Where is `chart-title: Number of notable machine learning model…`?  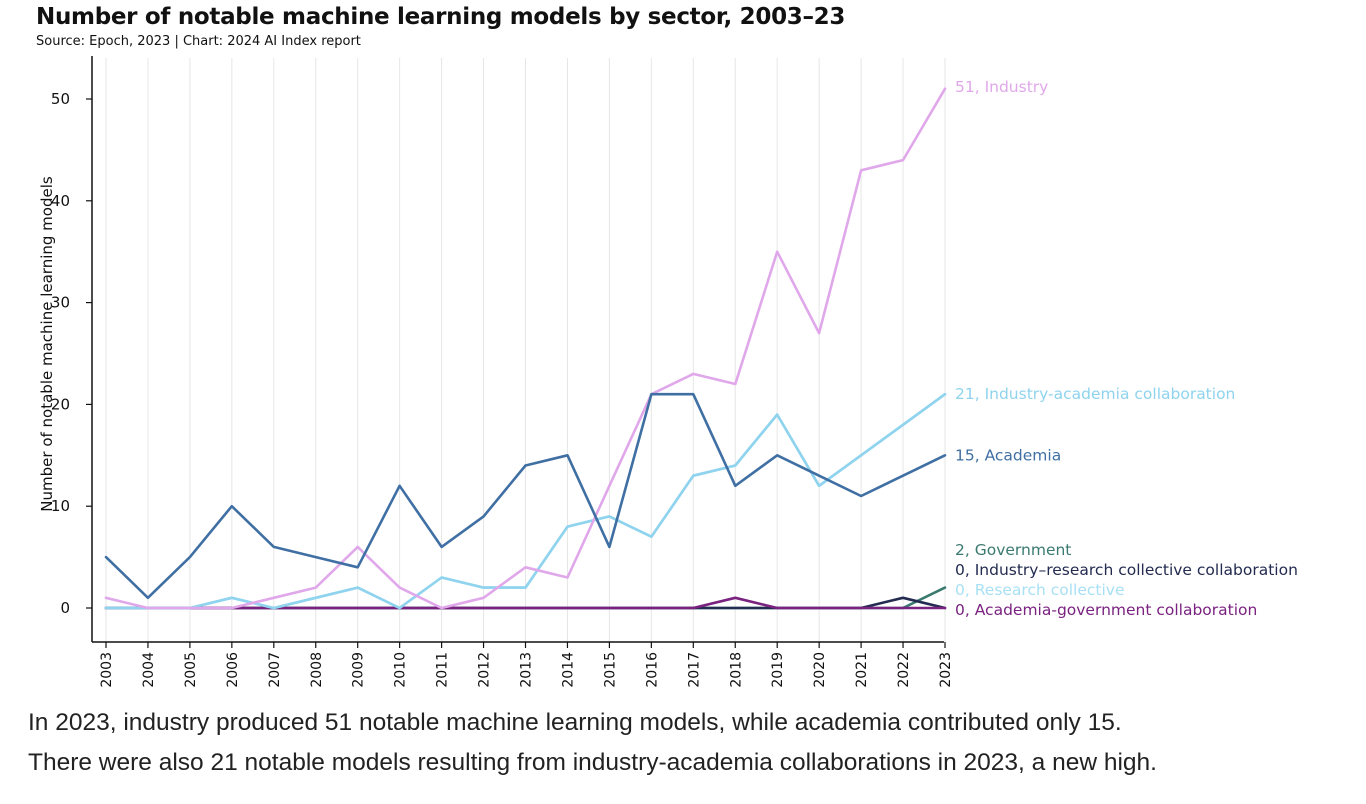
chart-title: Number of notable machine learning model… is located at coordinates (441, 17).